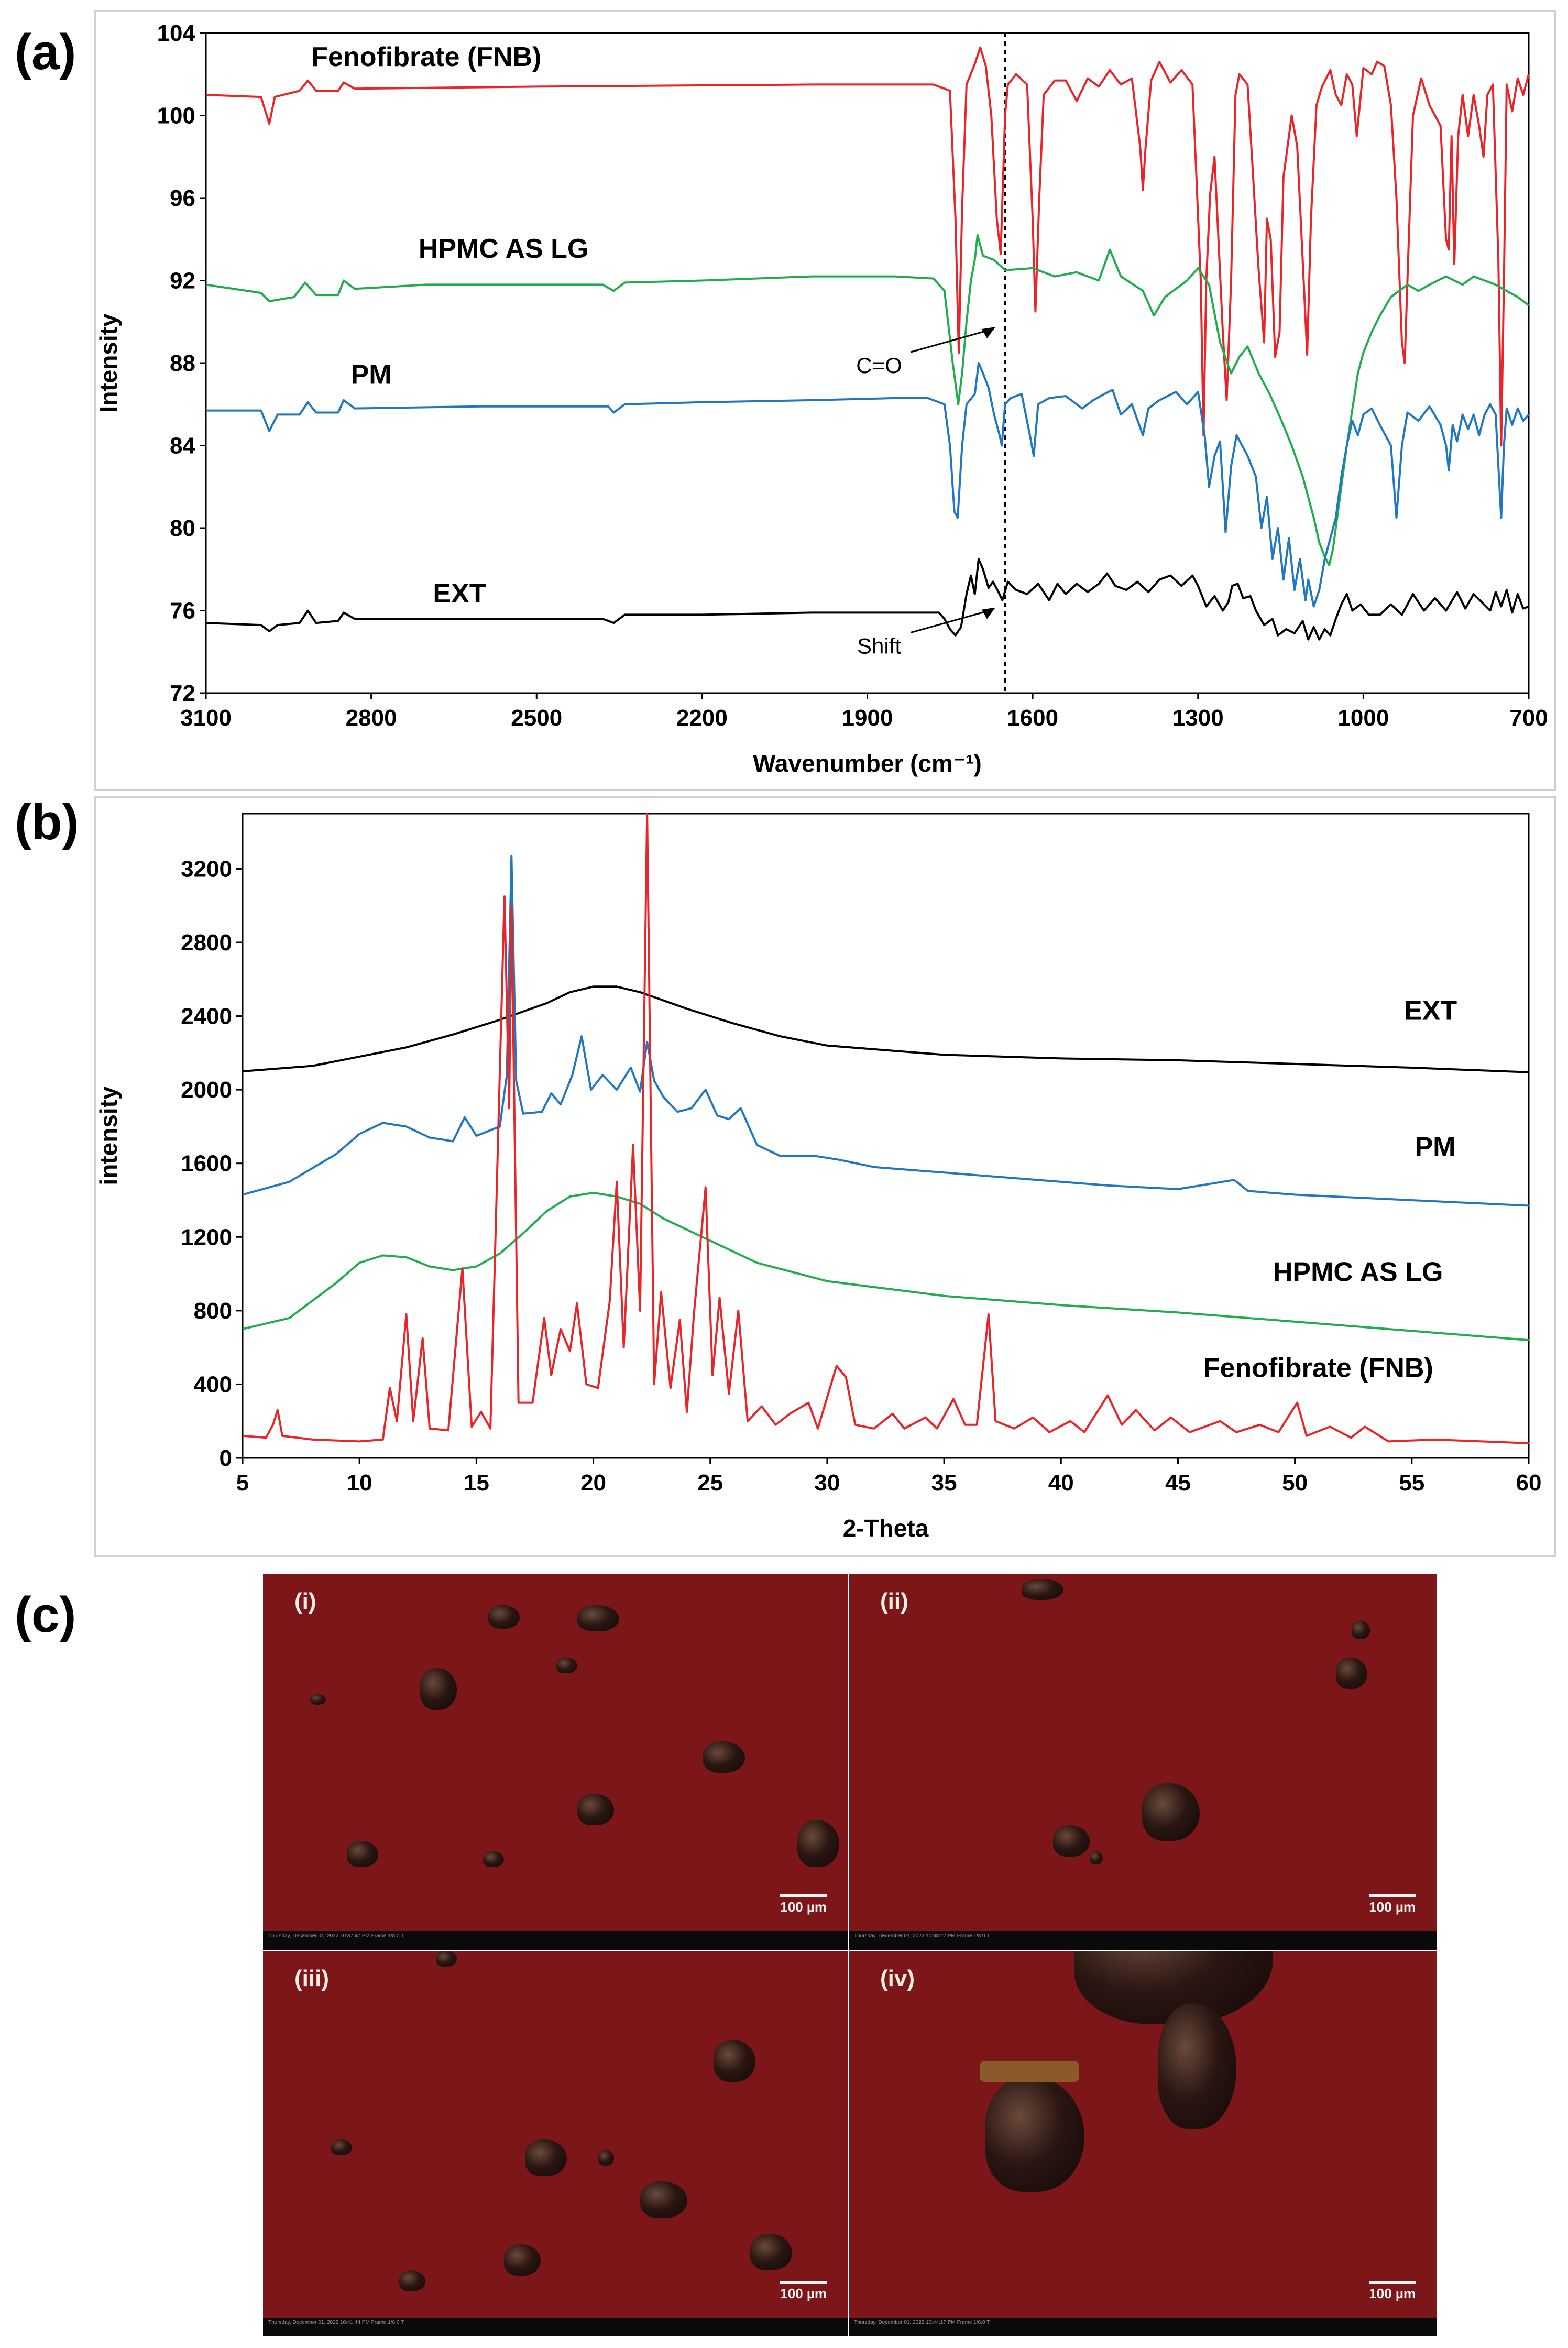  I want to click on x-tick-label: 1900, so click(868, 718).